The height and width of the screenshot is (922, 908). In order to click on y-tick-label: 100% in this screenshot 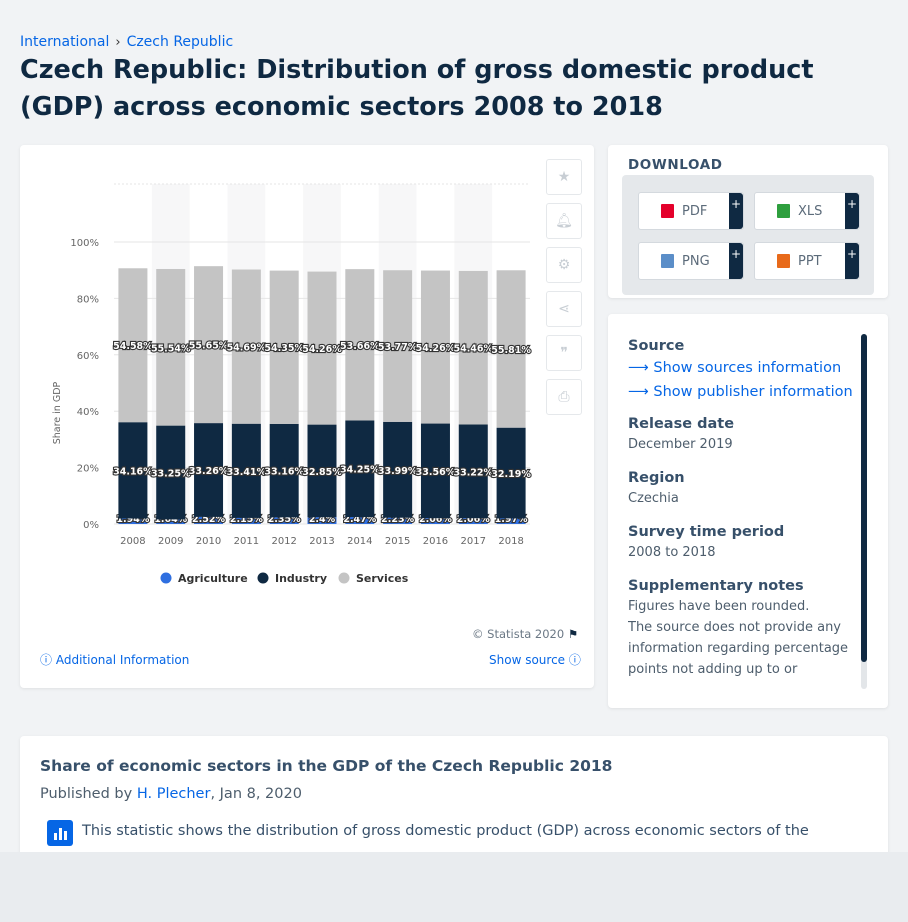, I will do `click(84, 243)`.